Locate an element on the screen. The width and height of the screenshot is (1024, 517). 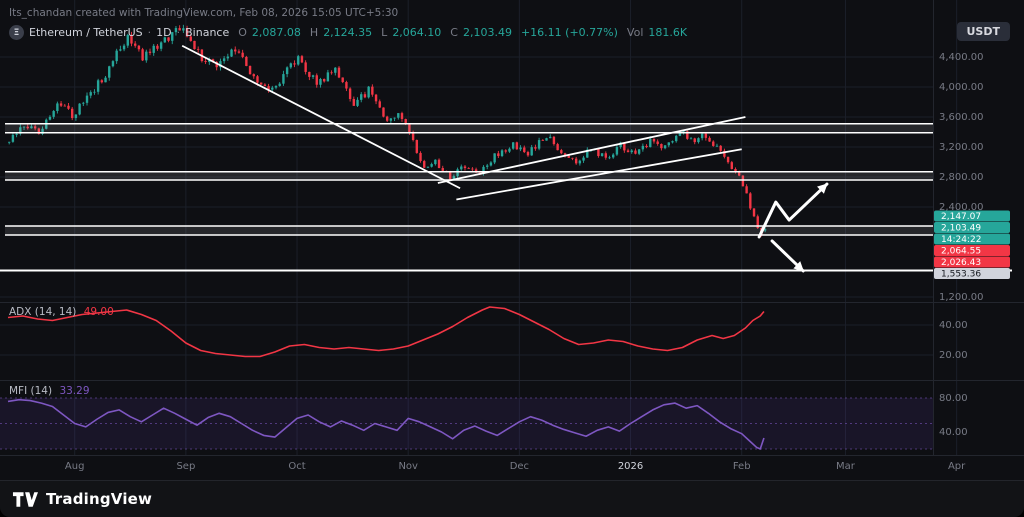
svg-text: 2,147.07 is located at coordinates (961, 217).